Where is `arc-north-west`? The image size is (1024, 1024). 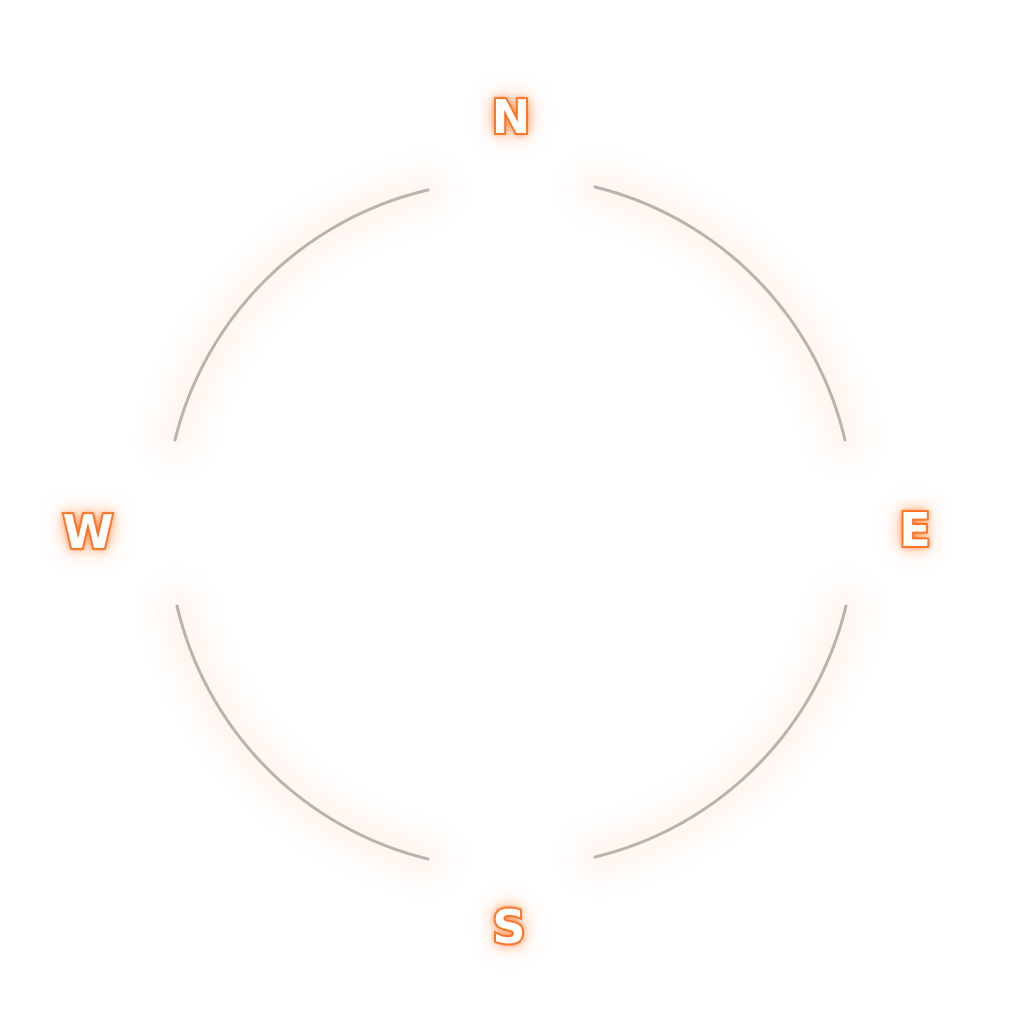 arc-north-west is located at coordinates (301, 315).